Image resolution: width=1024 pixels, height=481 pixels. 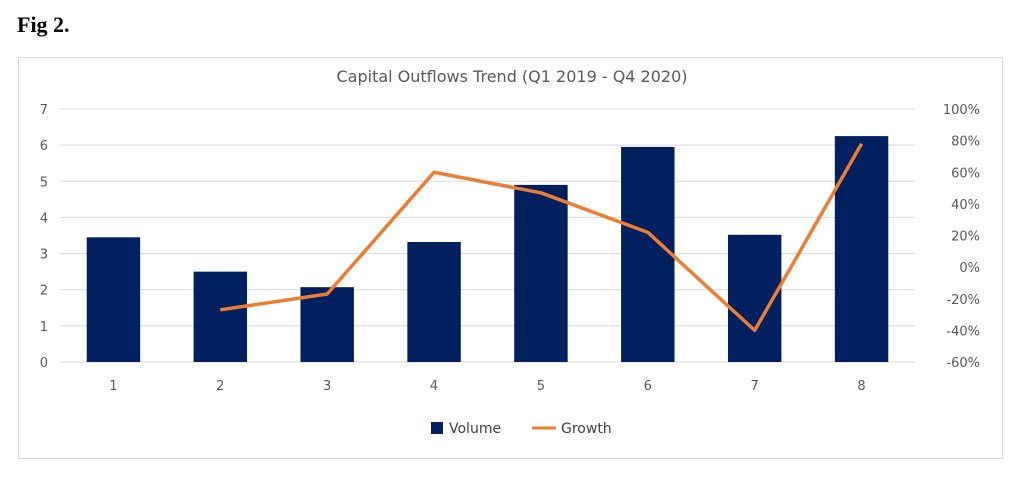 I want to click on x-tick-label: 2, so click(x=220, y=386).